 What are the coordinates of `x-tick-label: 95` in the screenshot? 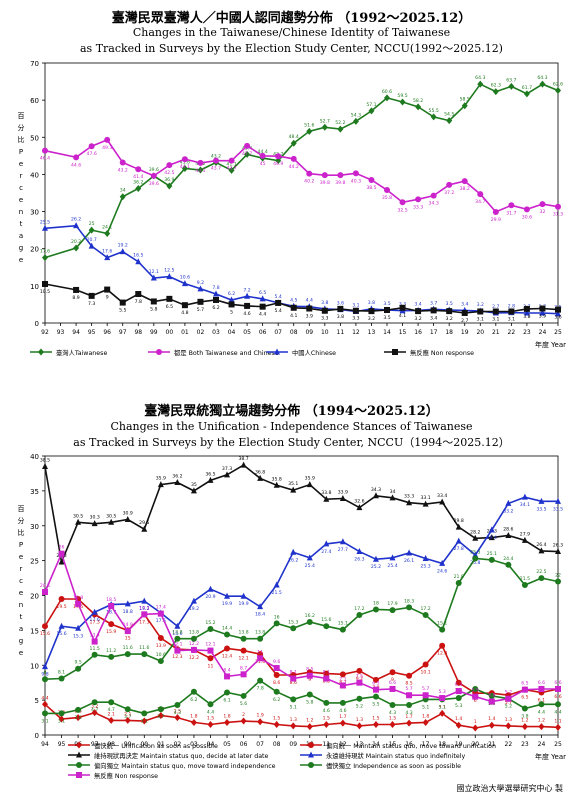 It's located at (62, 744).